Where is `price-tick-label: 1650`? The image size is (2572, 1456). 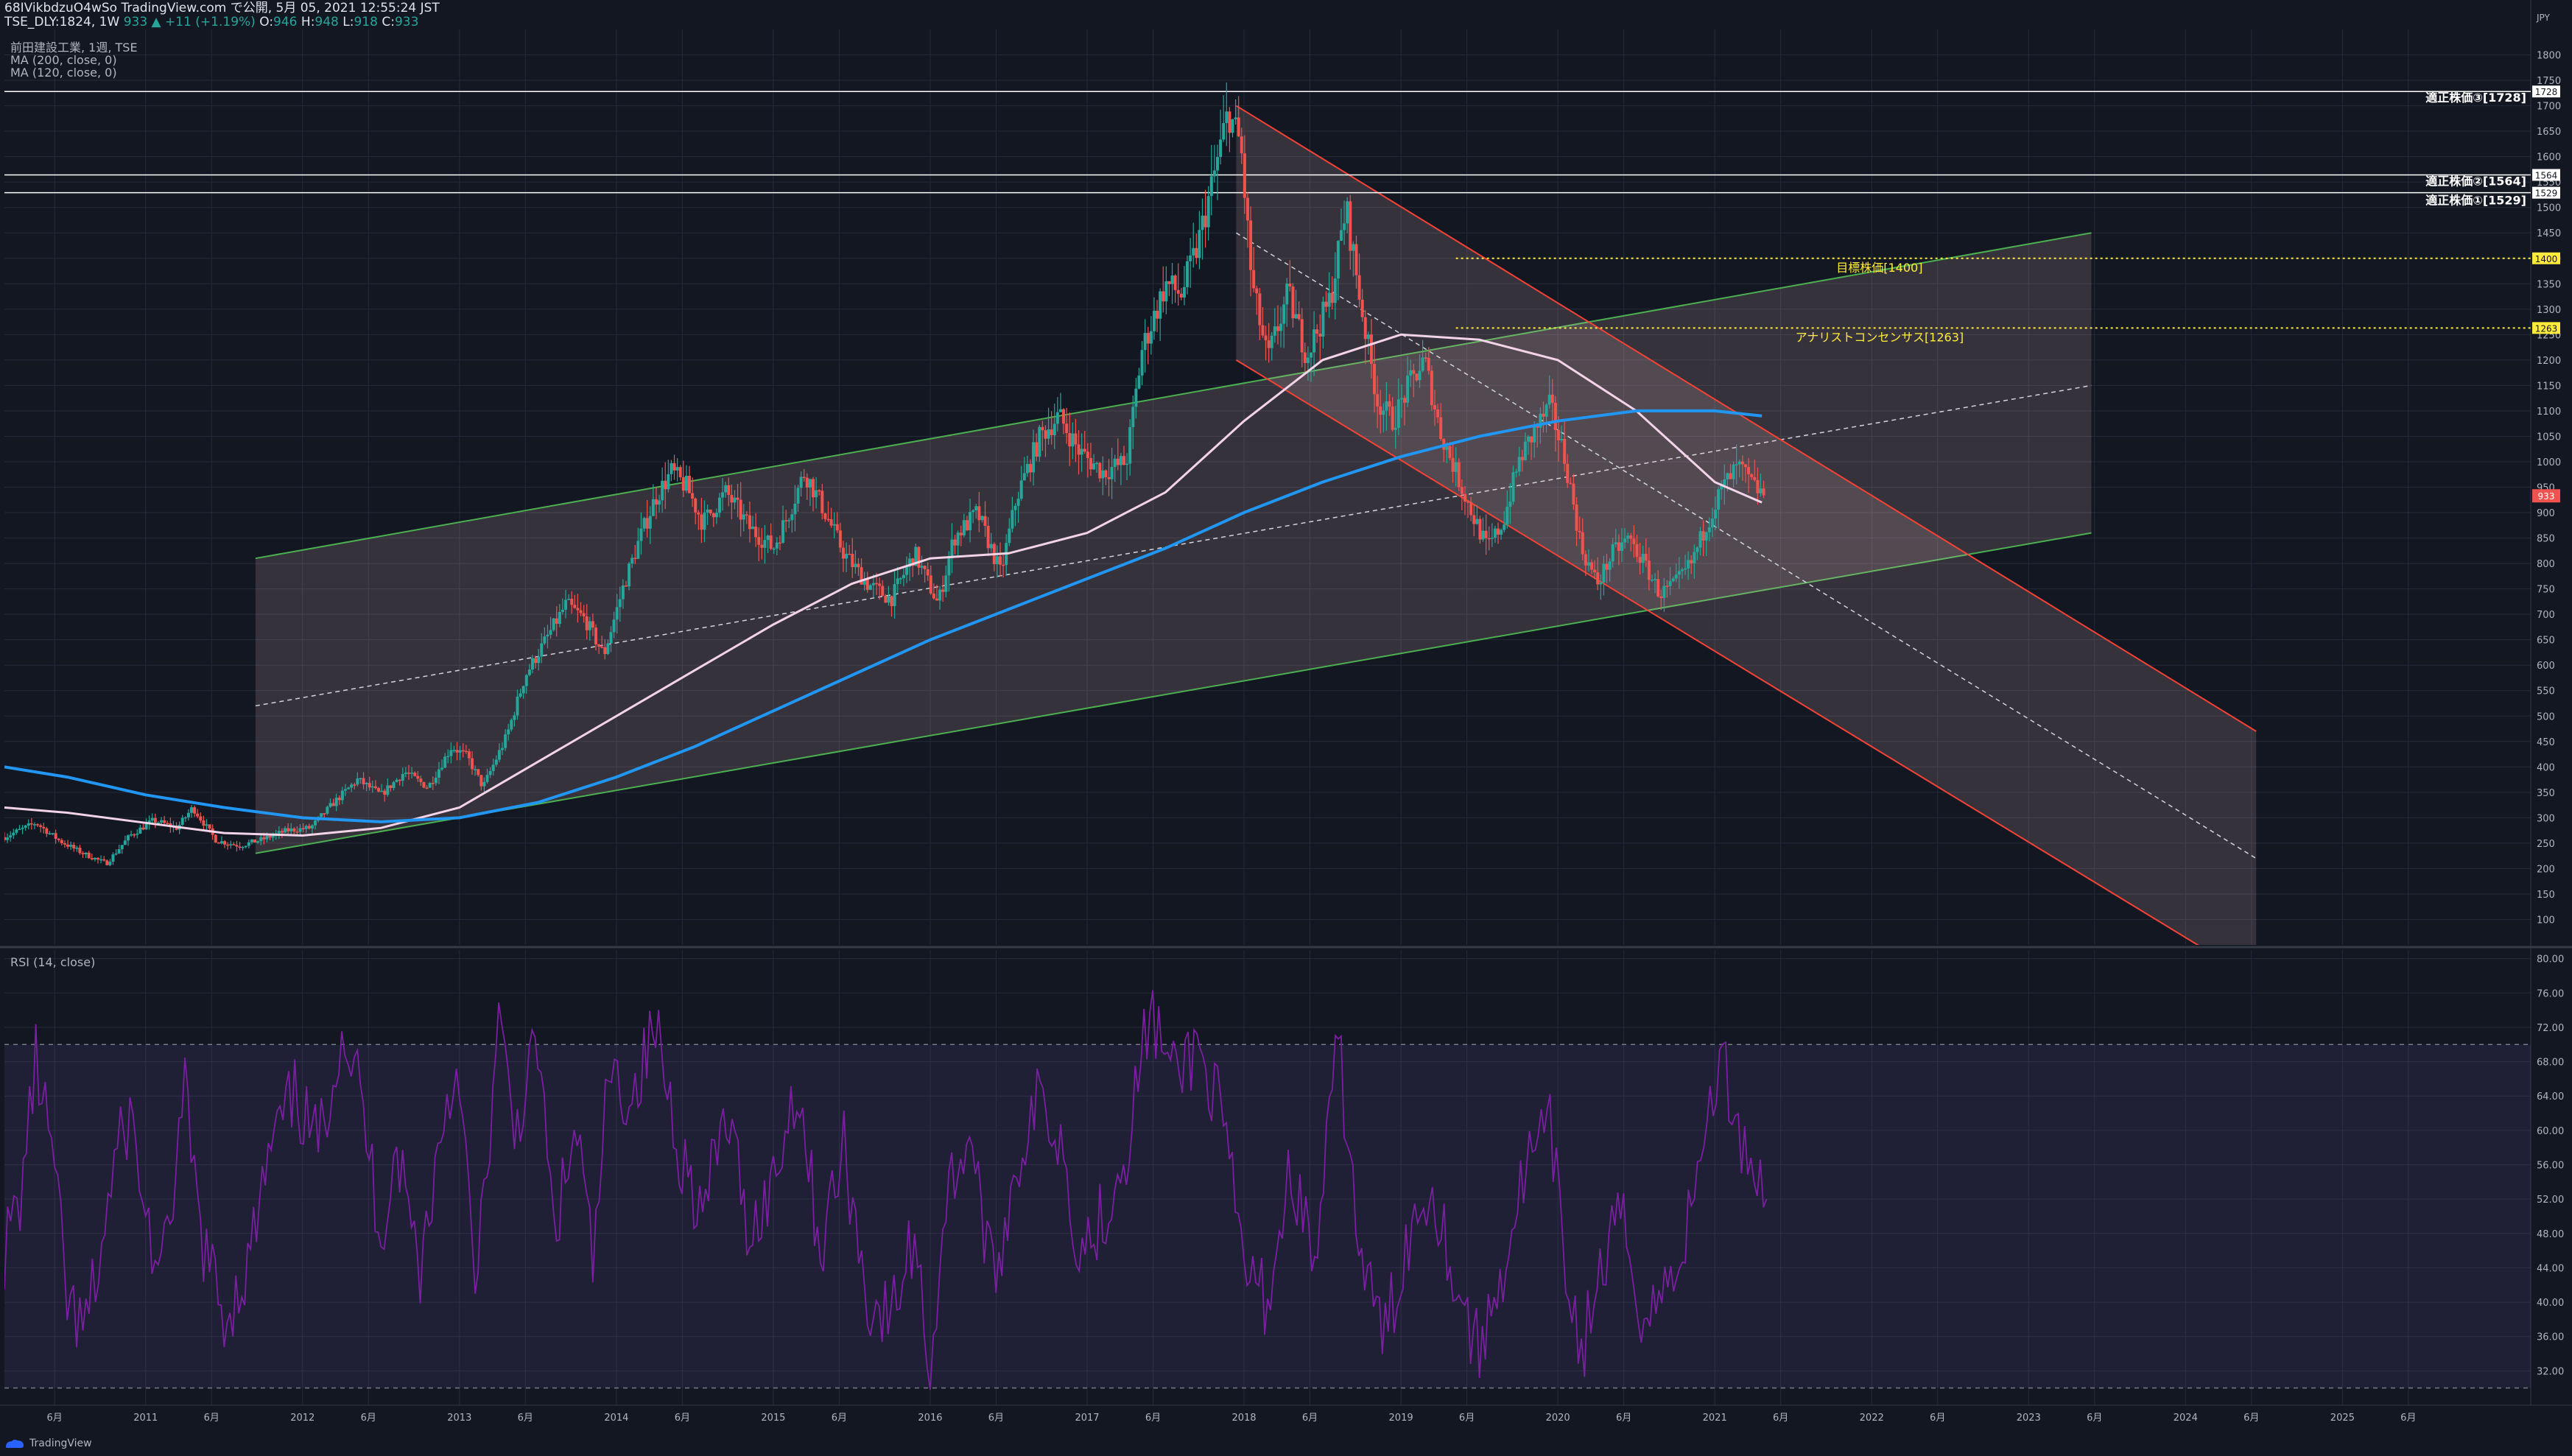
price-tick-label: 1650 is located at coordinates (2549, 132).